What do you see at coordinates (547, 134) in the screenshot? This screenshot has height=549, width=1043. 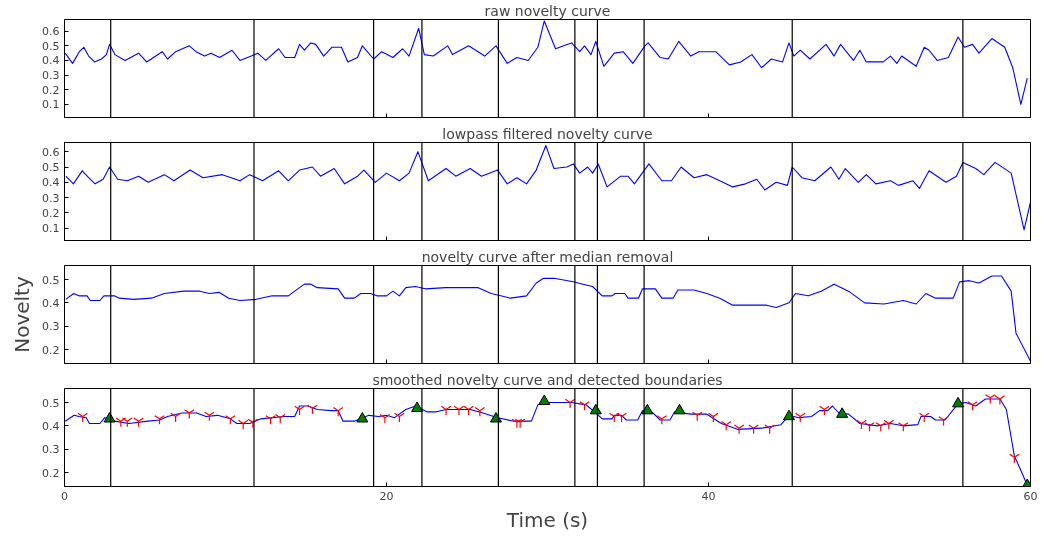 I see `chart-title: lowpass filtered novelty curve` at bounding box center [547, 134].